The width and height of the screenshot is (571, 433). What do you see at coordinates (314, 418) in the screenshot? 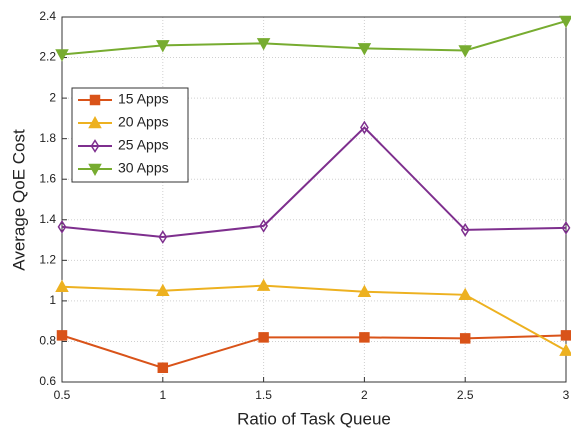
I see `x-axis-title: Ratio of Task Queue` at bounding box center [314, 418].